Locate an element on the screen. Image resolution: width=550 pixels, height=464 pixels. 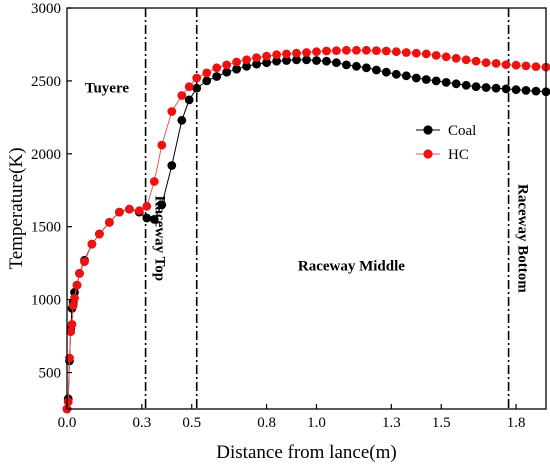
x-tick-label: 0.8 is located at coordinates (266, 423).